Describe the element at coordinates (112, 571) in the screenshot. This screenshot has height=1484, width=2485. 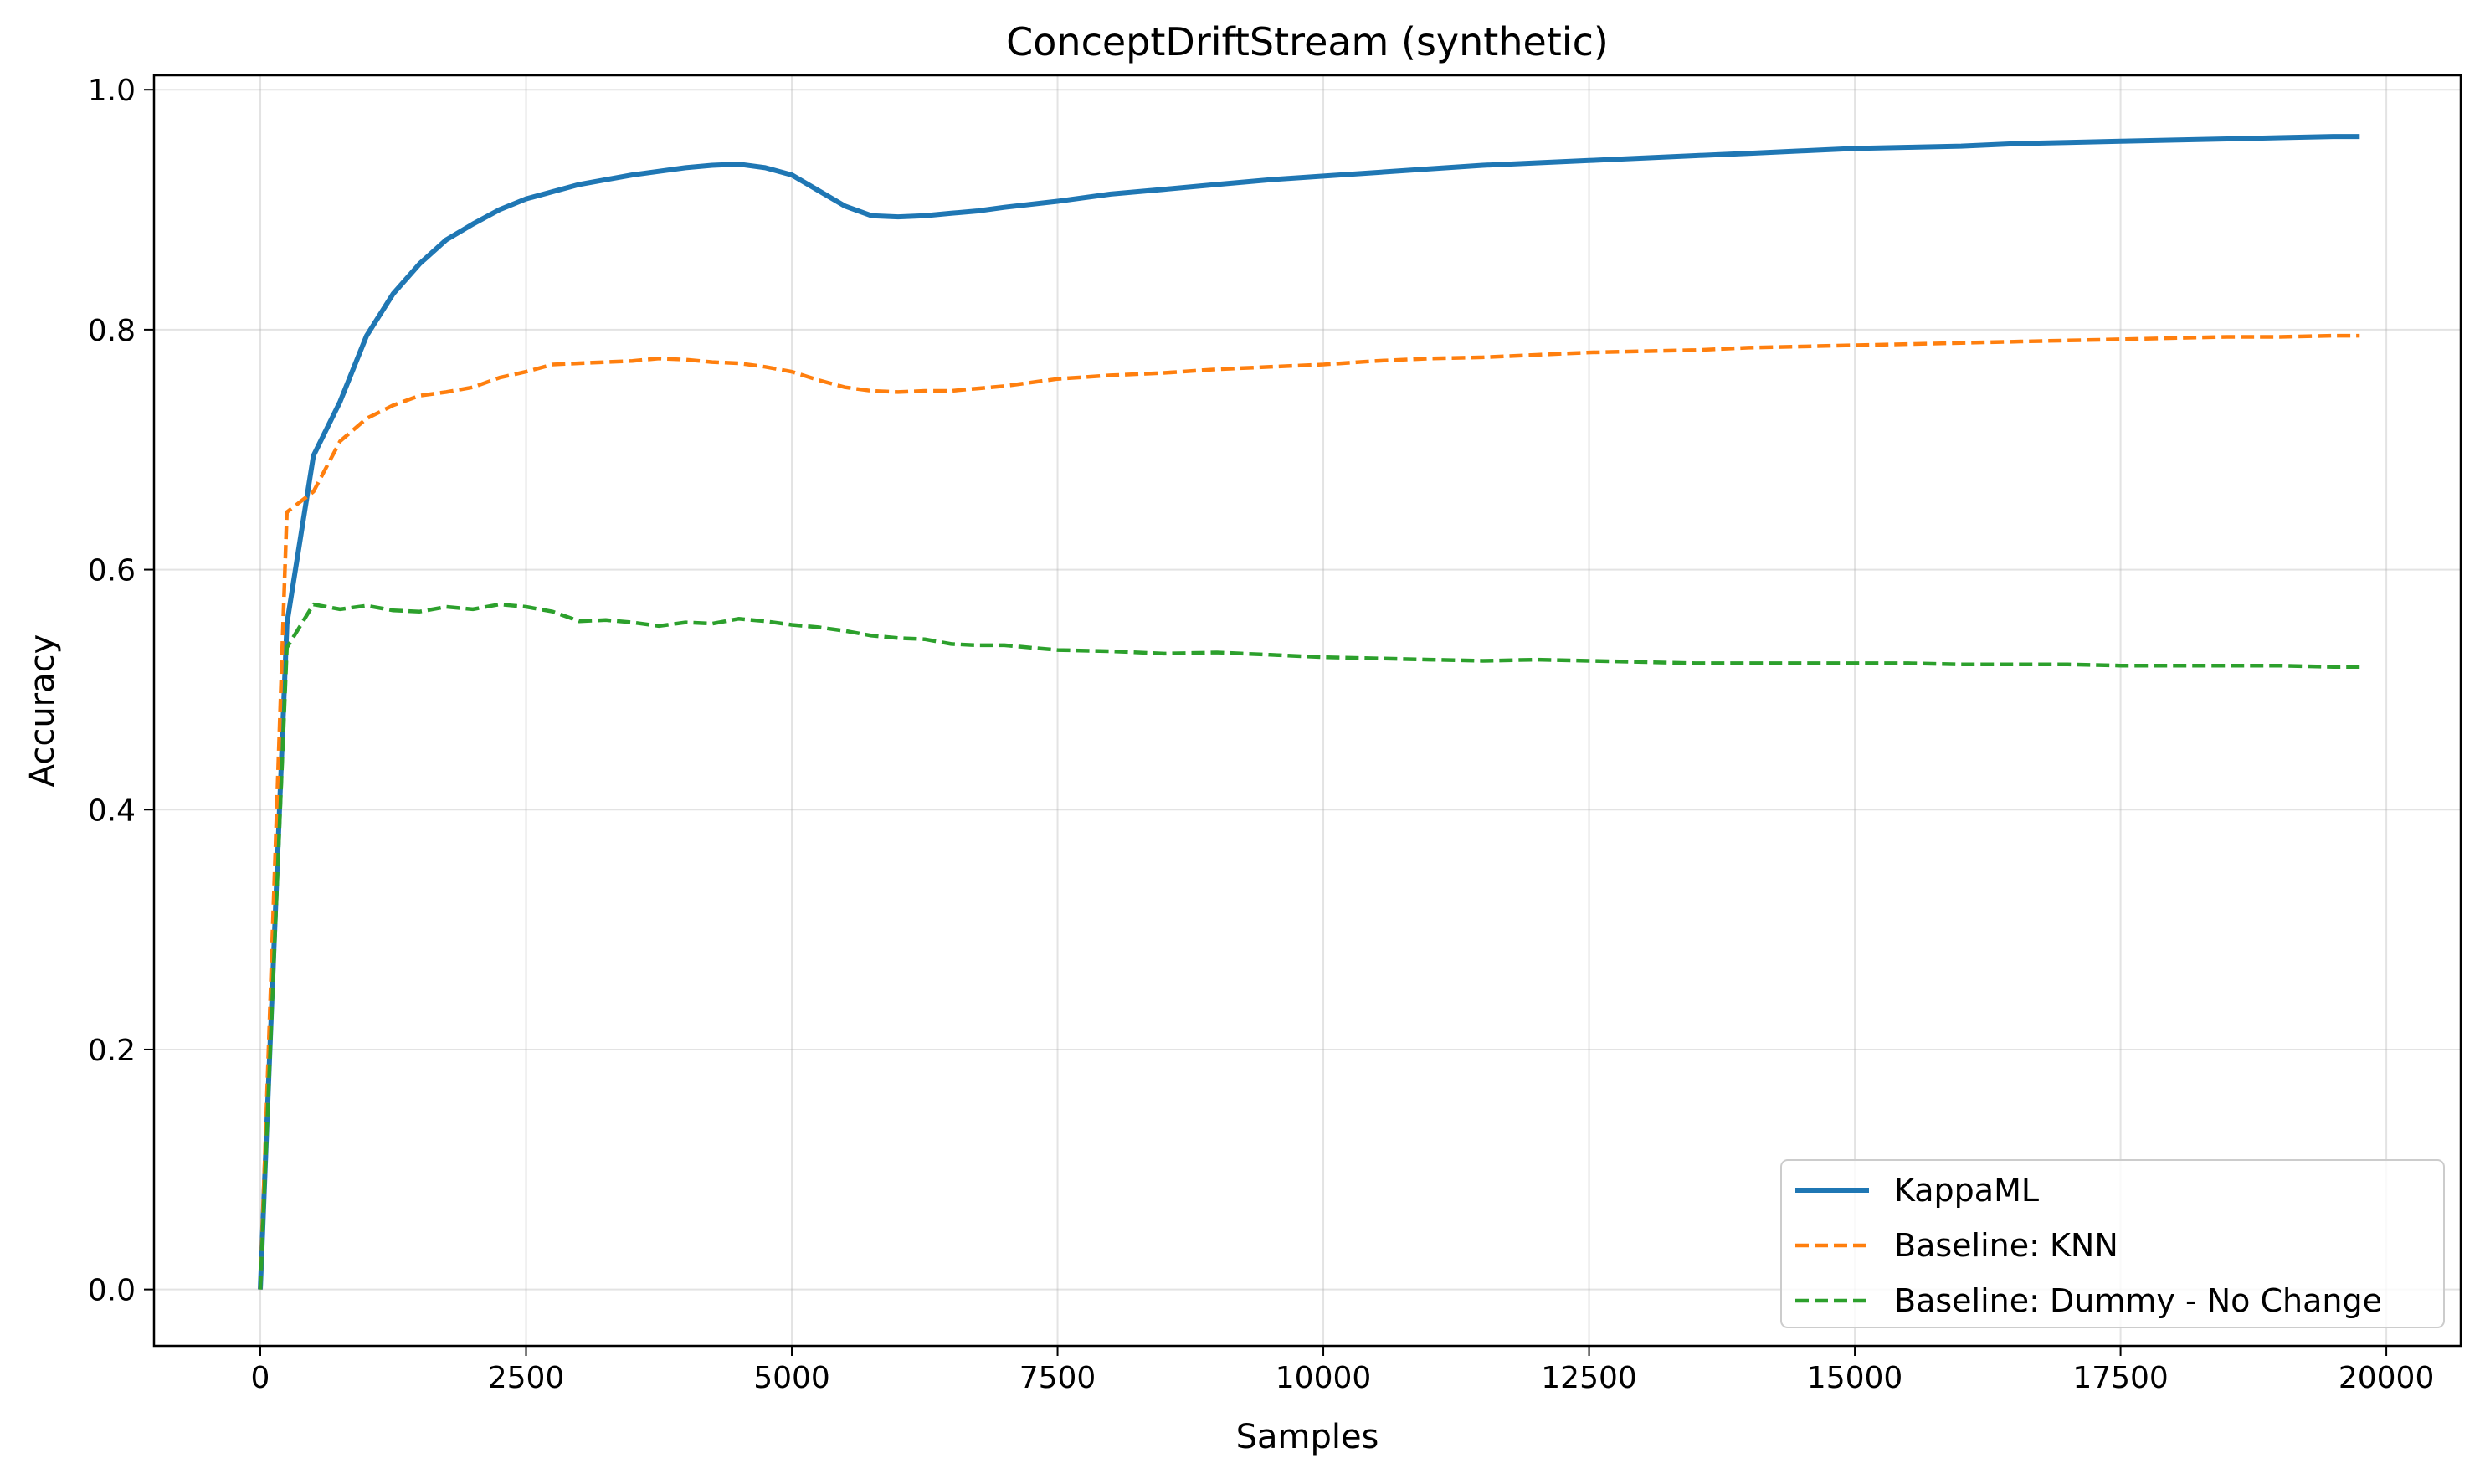
I see `y-tick-label: 0.6` at that location.